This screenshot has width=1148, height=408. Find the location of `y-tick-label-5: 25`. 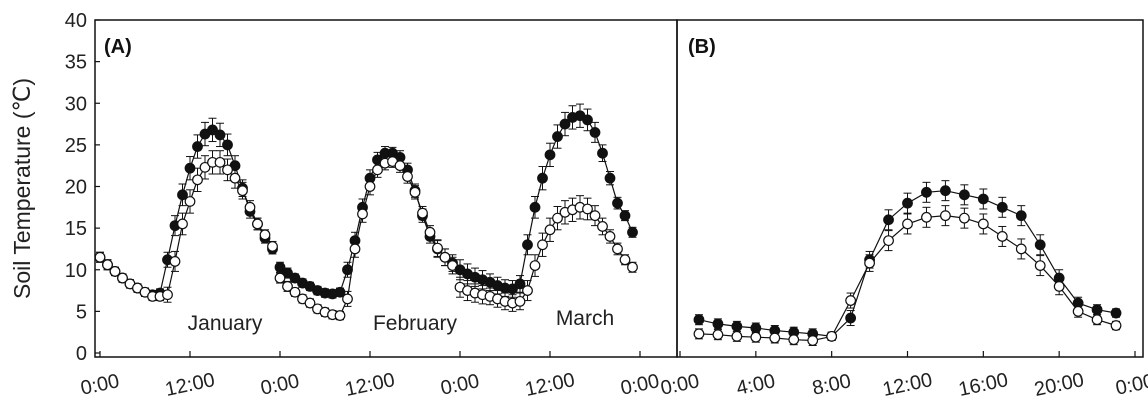

y-tick-label-5: 25 is located at coordinates (76, 146).